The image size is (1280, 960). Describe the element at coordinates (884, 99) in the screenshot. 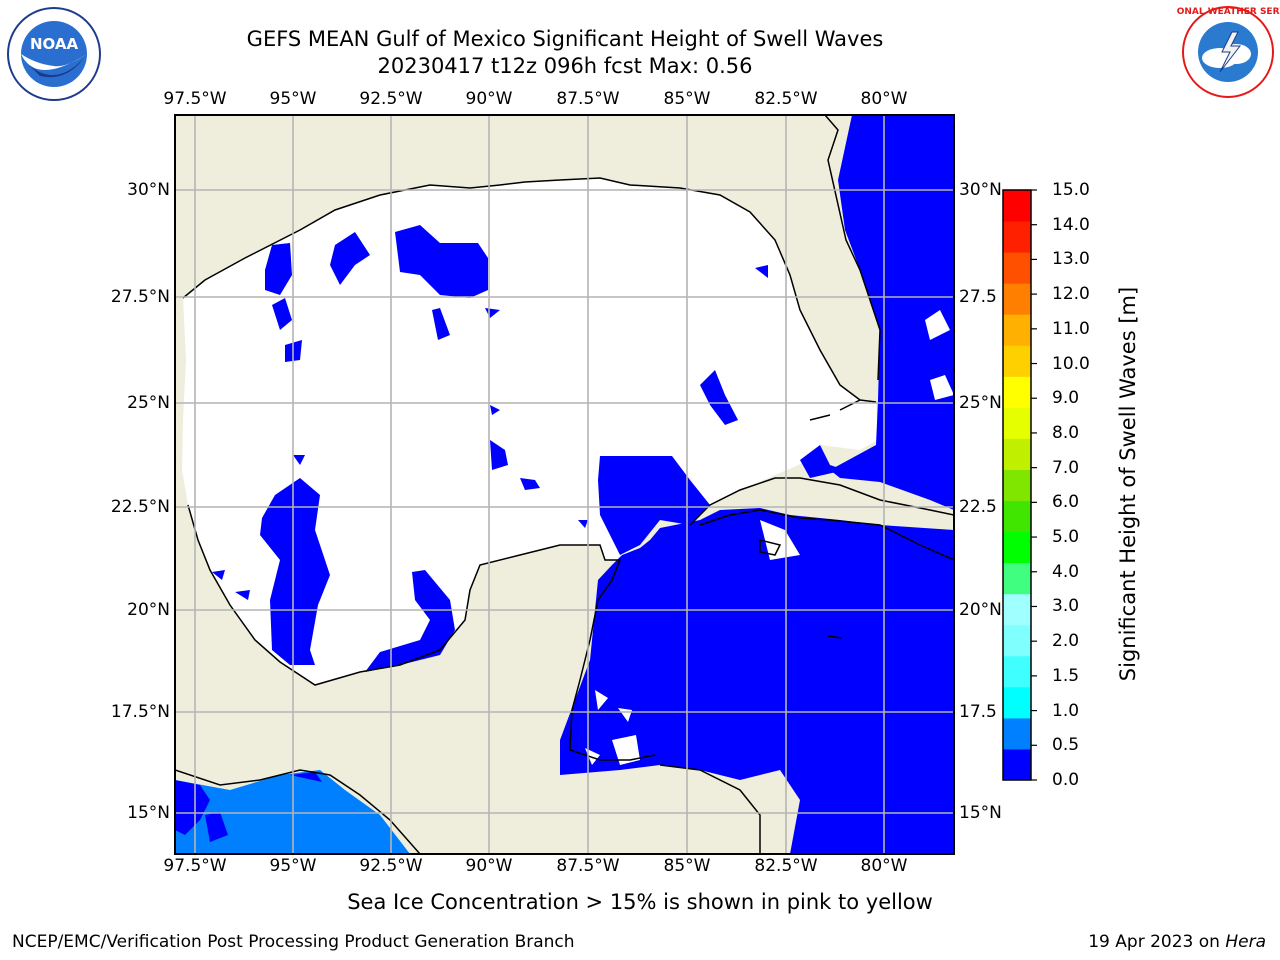

I see `lon-label-top: 80°W` at that location.